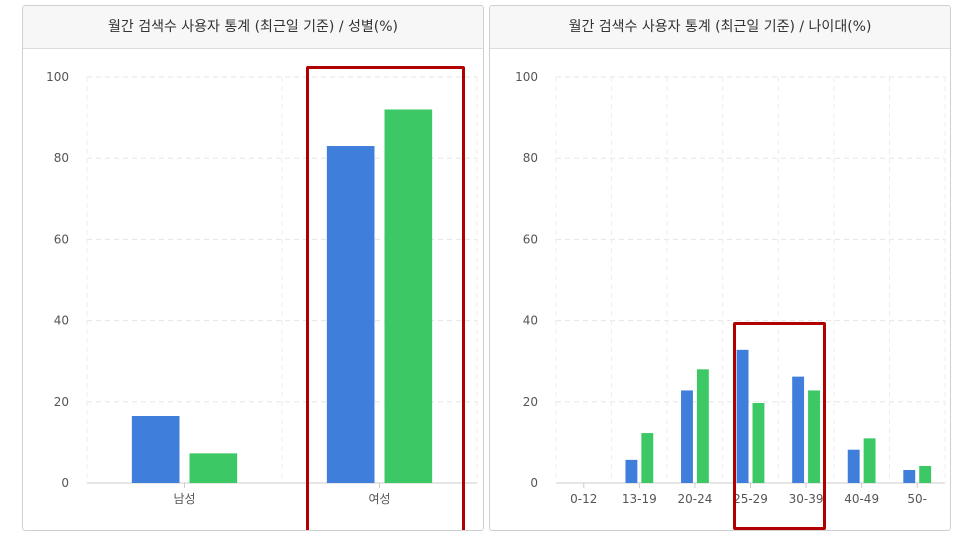  I want to click on x-tick-label: 20-24, so click(694, 499).